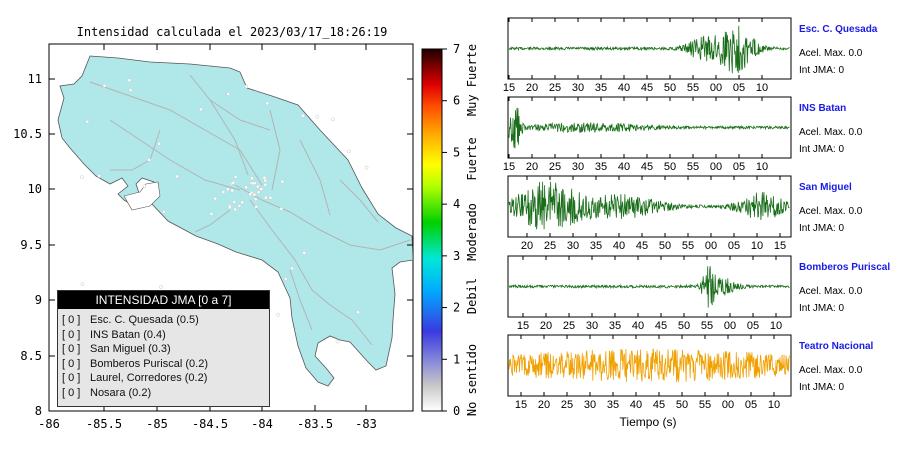 Image resolution: width=910 pixels, height=460 pixels. Describe the element at coordinates (456, 101) in the screenshot. I see `colorbar-tick-label: 6` at that location.